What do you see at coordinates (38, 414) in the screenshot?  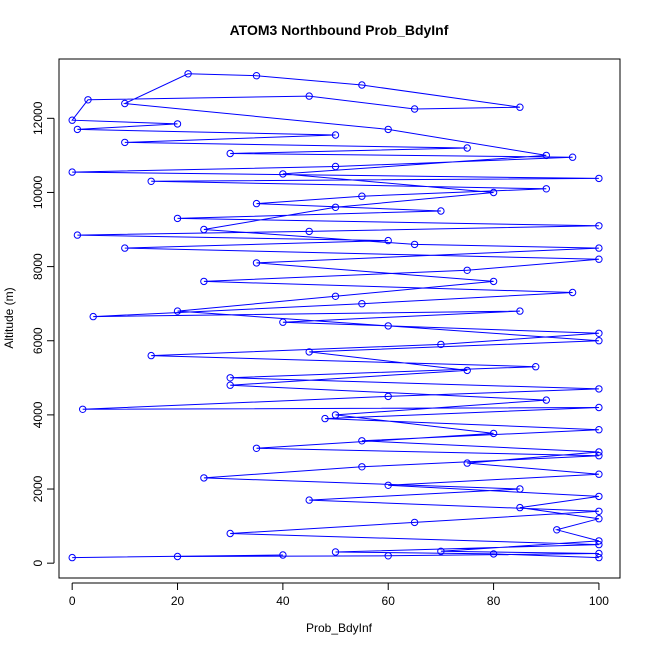 I see `y-tick-label: 4000` at bounding box center [38, 414].